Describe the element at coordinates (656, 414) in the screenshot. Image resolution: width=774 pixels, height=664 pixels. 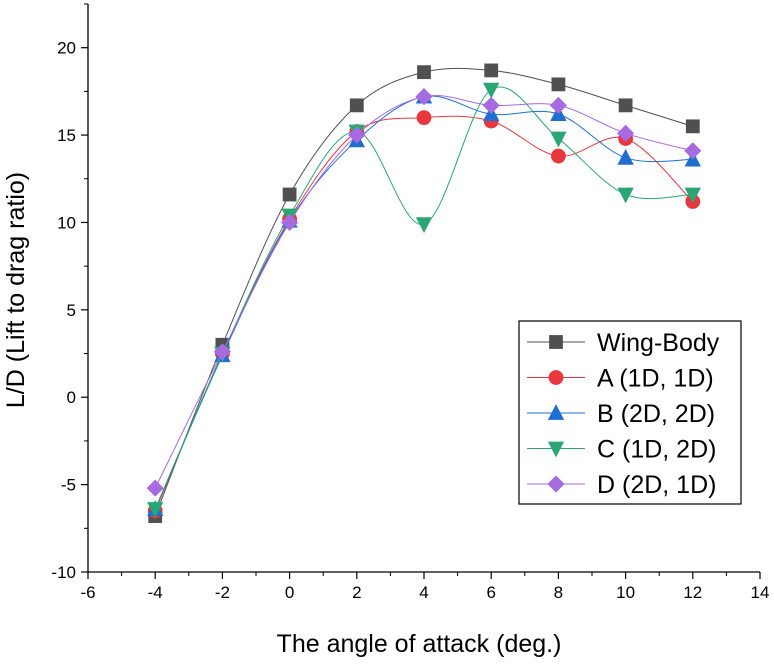
I see `legend-label: B (2D, 2D)` at that location.